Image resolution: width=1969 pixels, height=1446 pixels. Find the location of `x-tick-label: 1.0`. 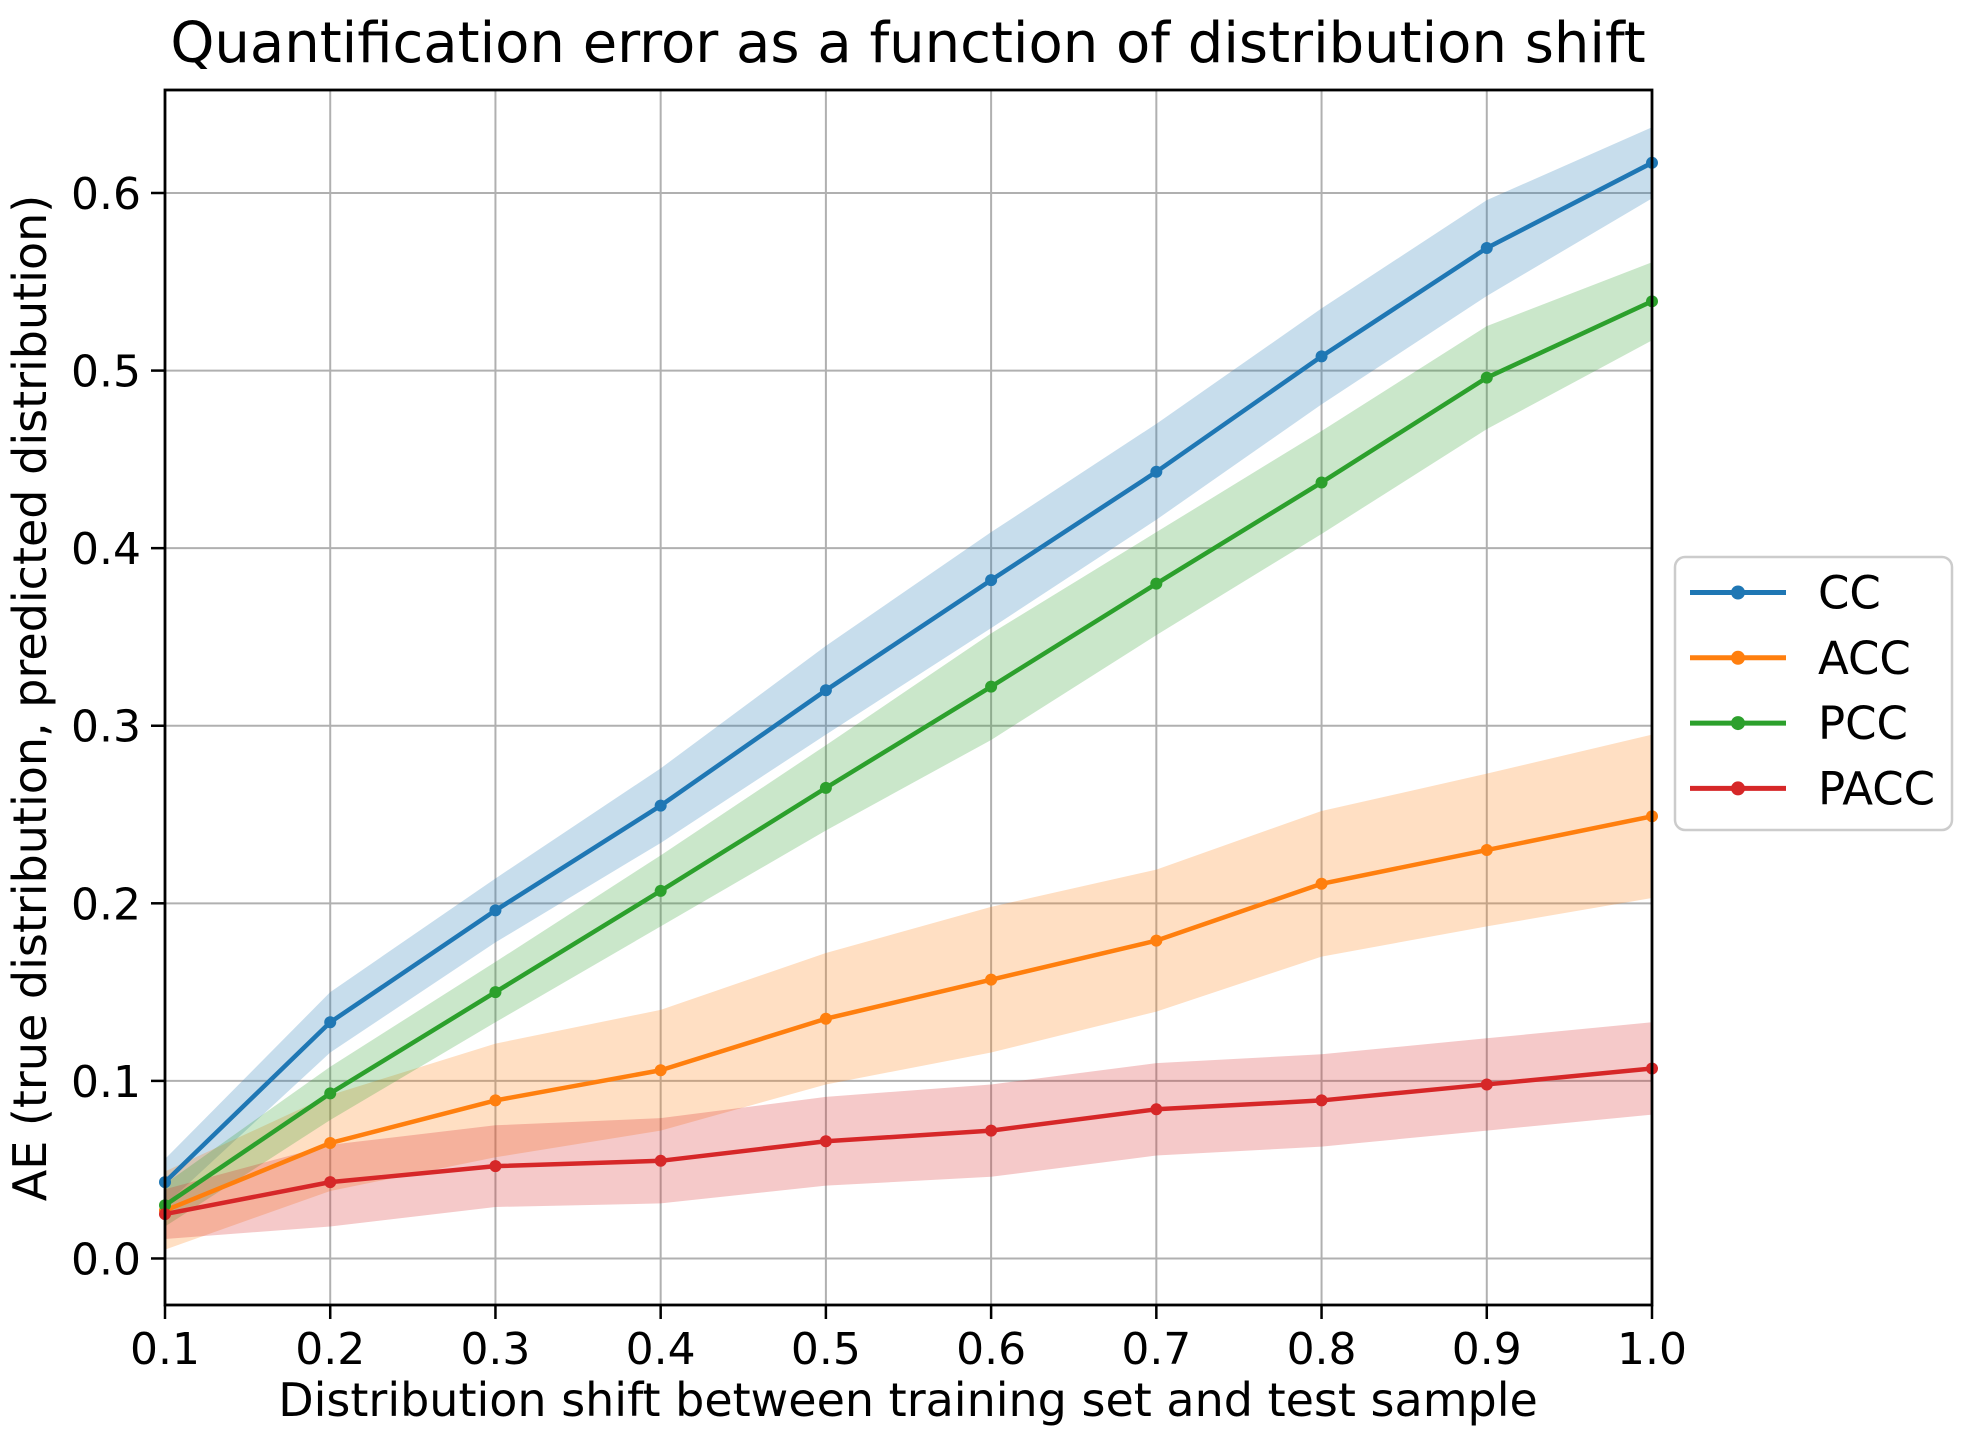

x-tick-label: 1.0 is located at coordinates (1652, 1349).